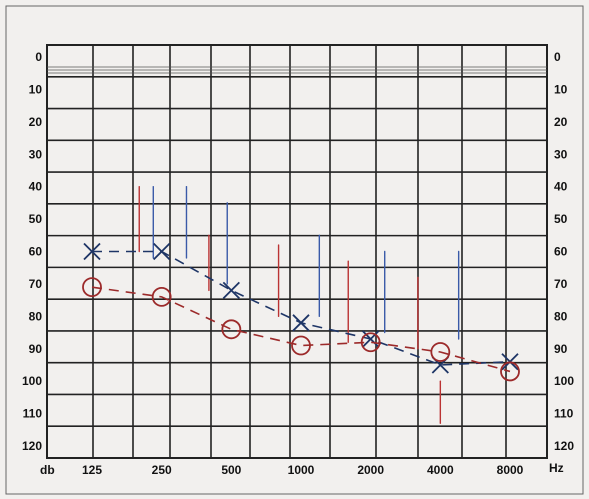 This screenshot has width=589, height=499. I want to click on y-tick-label-left: 90, so click(36, 349).